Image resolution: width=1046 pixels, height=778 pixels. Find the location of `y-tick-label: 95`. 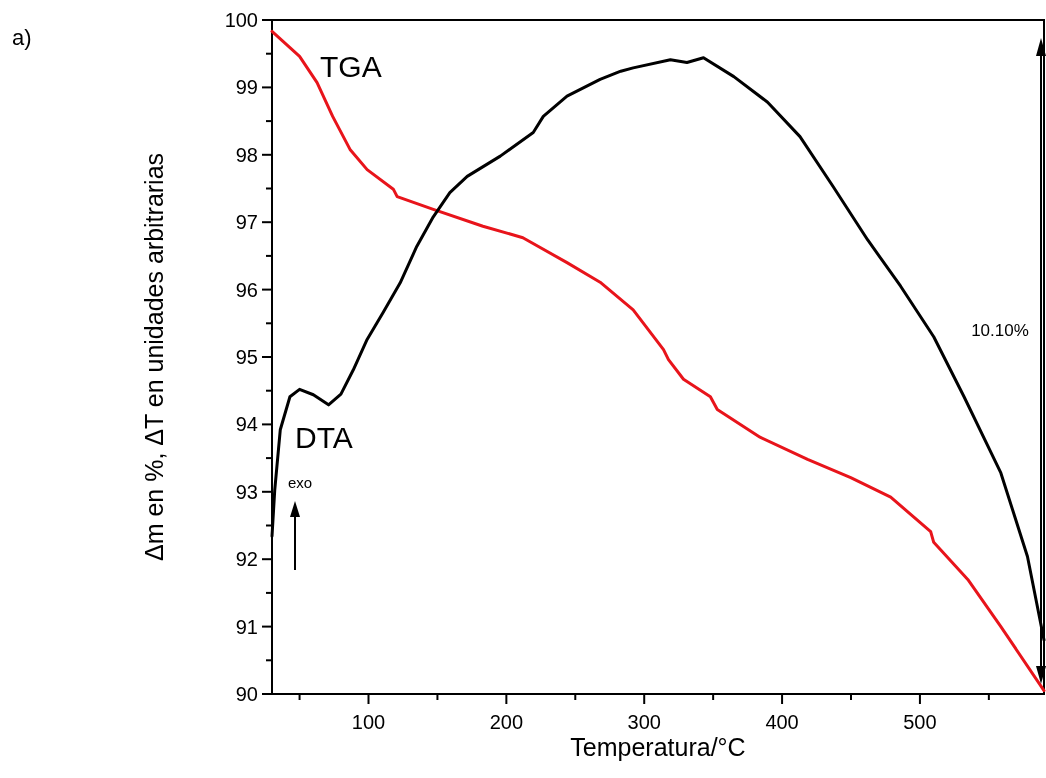

y-tick-label: 95 is located at coordinates (246, 357).